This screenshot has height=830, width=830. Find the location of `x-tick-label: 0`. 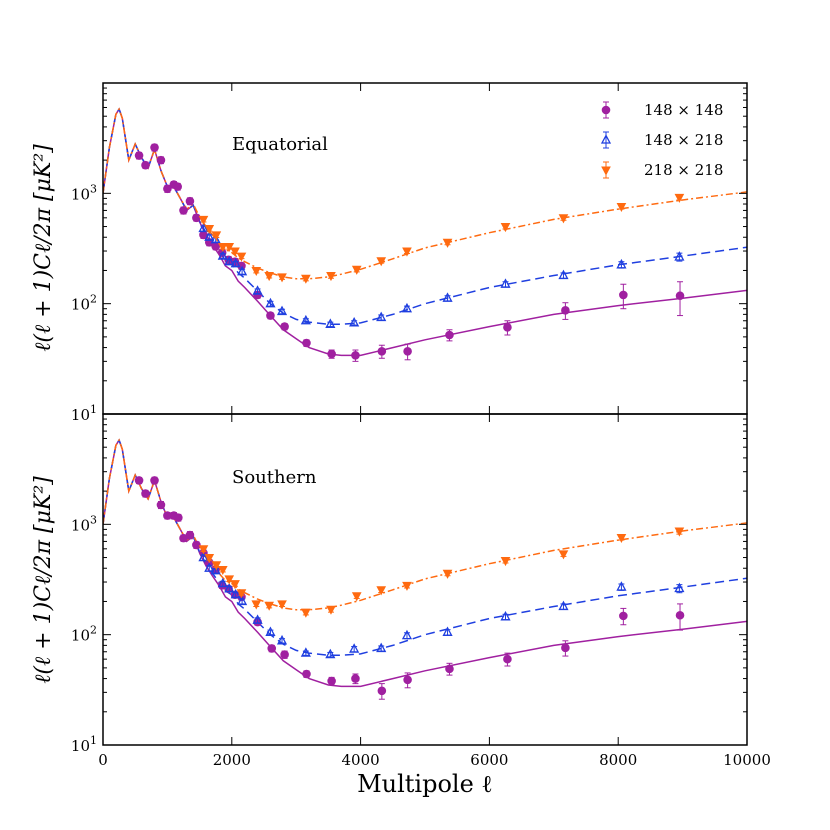

x-tick-label: 0 is located at coordinates (103, 760).